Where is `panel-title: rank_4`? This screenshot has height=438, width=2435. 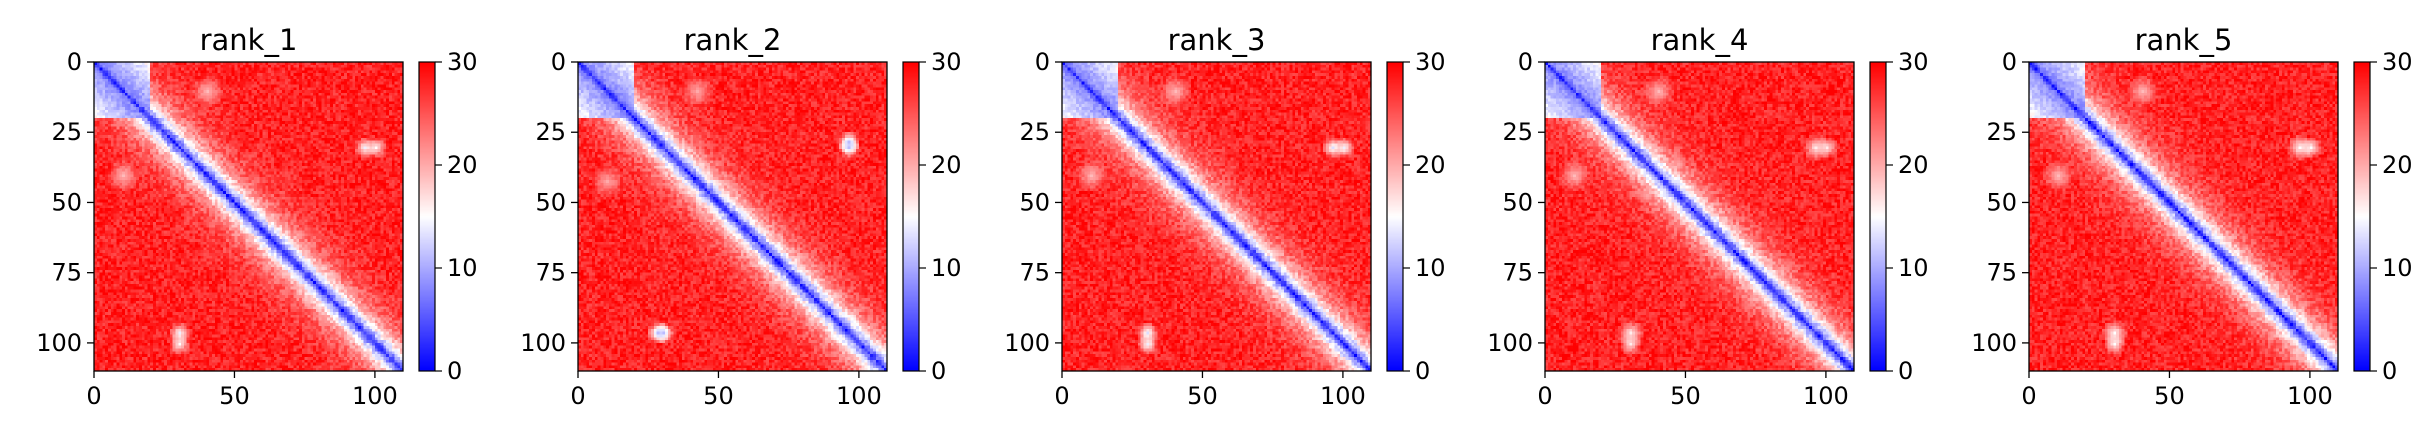 panel-title: rank_4 is located at coordinates (1700, 40).